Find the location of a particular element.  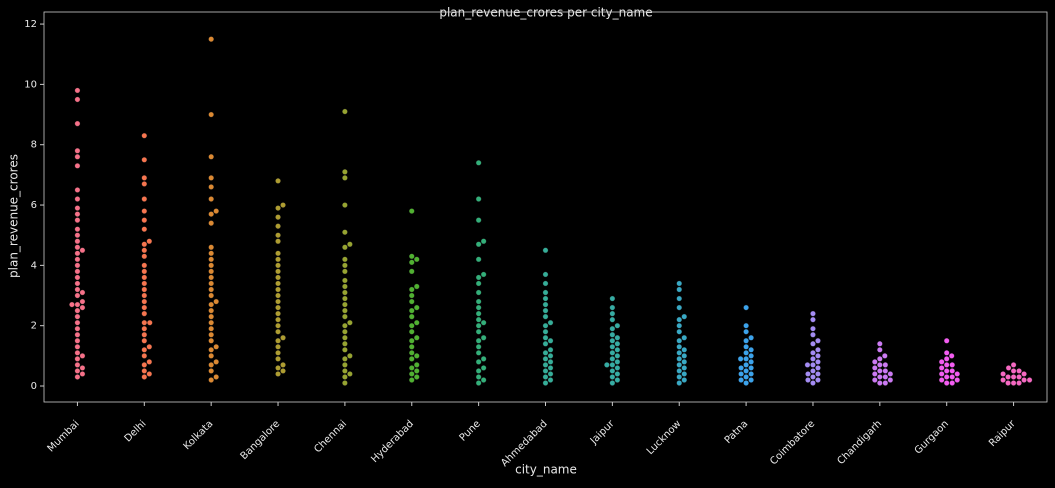

y-tick-label: 2 is located at coordinates (34, 326).